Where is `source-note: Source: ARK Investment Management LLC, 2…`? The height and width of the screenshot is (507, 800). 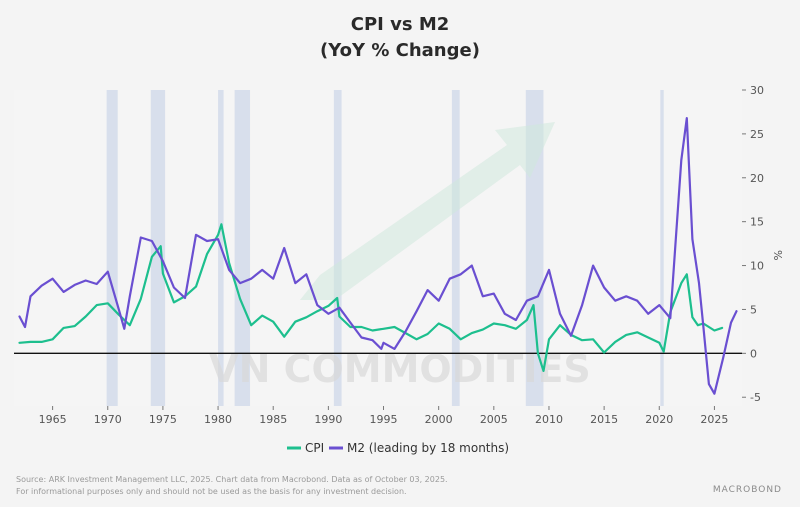 source-note: Source: ARK Investment Management LLC, 2… is located at coordinates (232, 479).